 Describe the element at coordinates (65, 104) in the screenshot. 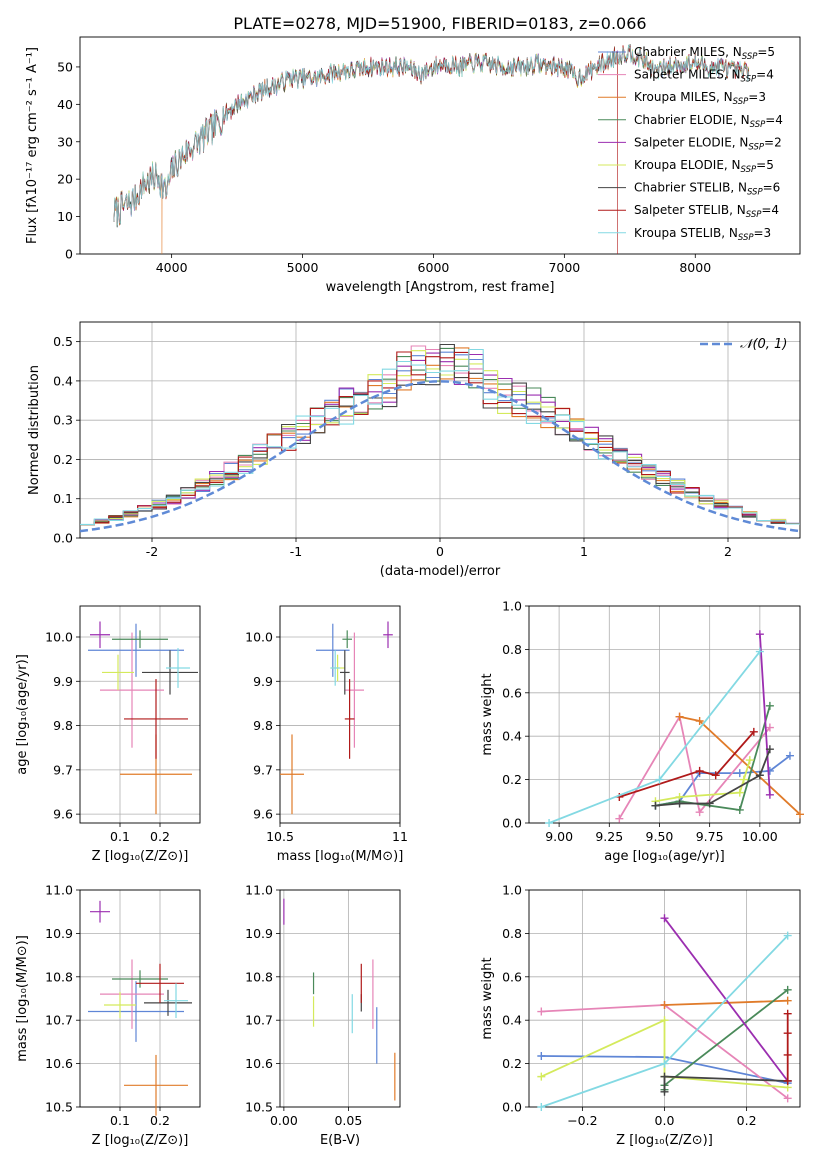

I see `y-tick-label: 40` at that location.